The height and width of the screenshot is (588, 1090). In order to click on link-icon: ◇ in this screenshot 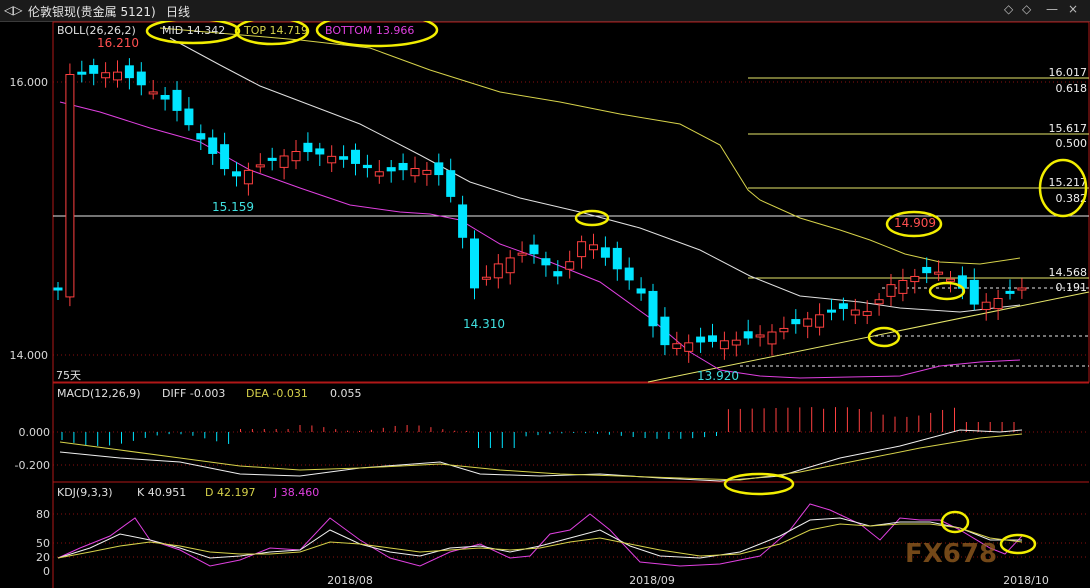, I will do `click(1009, 9)`.